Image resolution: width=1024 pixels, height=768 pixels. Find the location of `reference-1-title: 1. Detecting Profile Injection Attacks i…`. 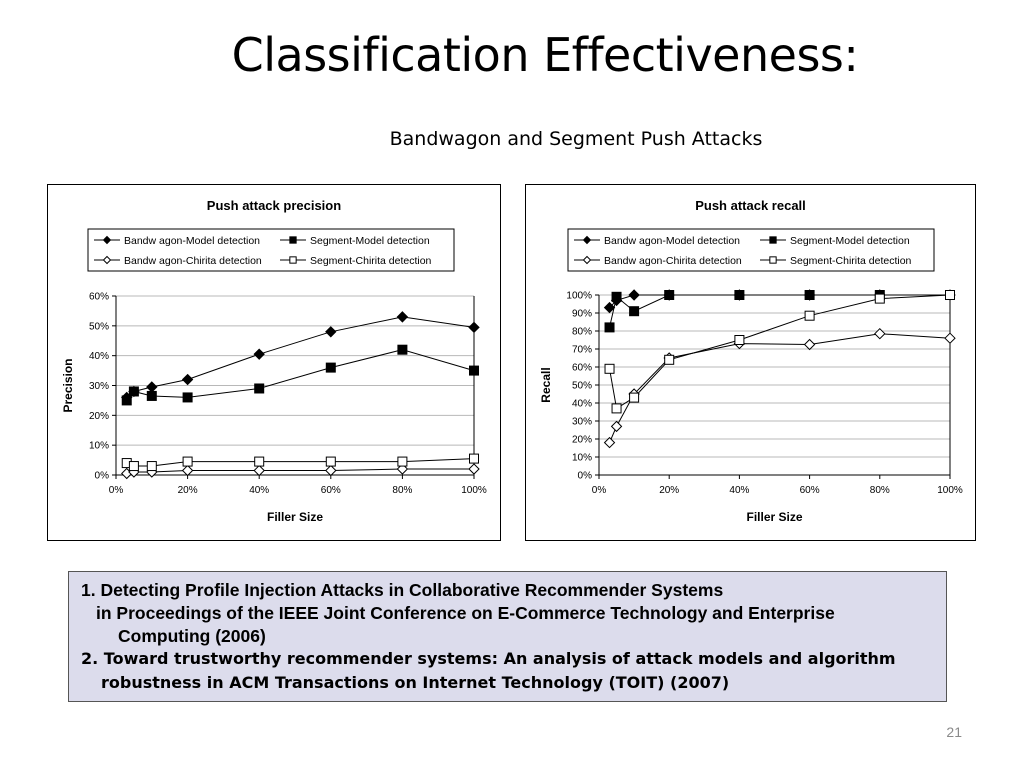

reference-1-title: 1. Detecting Profile Injection Attacks i… is located at coordinates (402, 590).